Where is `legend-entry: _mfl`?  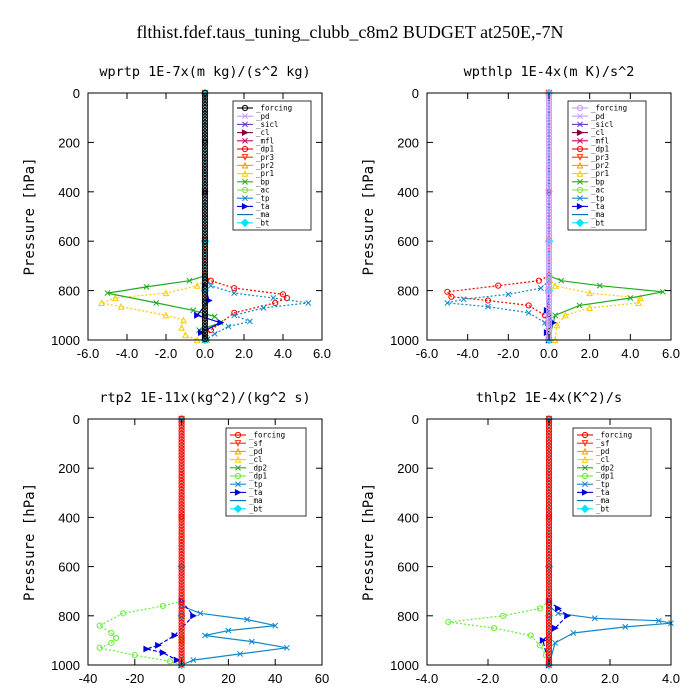
legend-entry: _mfl is located at coordinates (590, 140).